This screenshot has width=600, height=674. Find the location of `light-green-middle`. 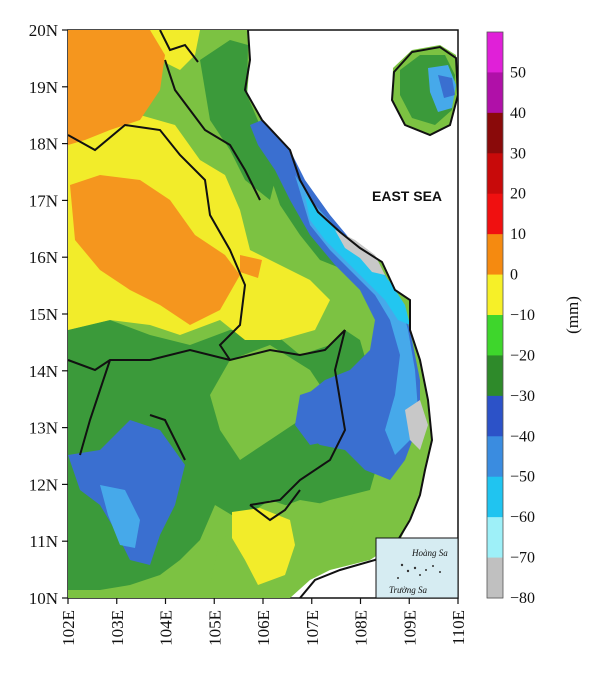

light-green-middle is located at coordinates (270, 402).